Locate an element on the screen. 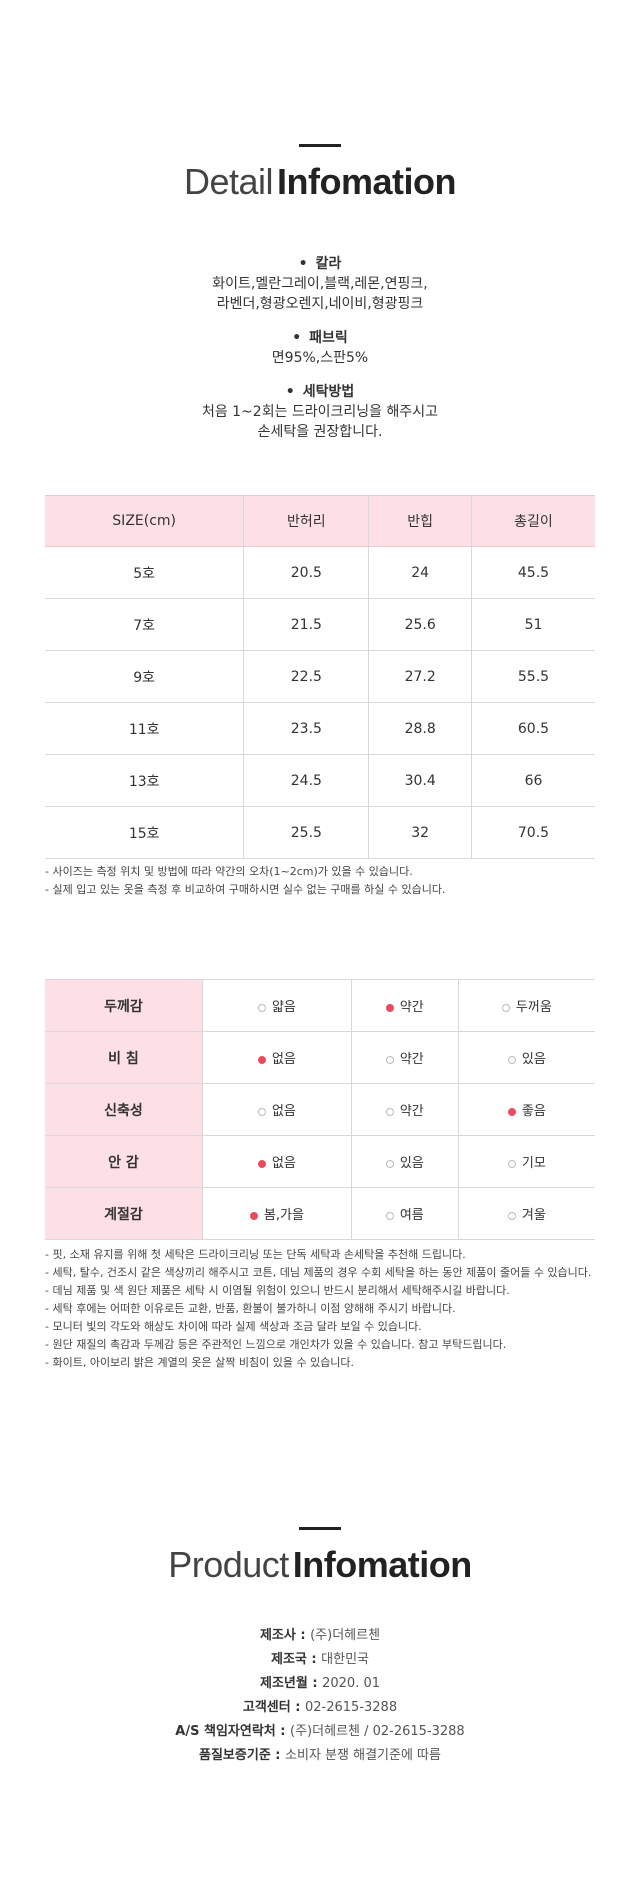 The width and height of the screenshot is (640, 1900). size-value-cell: 60.5 is located at coordinates (532, 728).